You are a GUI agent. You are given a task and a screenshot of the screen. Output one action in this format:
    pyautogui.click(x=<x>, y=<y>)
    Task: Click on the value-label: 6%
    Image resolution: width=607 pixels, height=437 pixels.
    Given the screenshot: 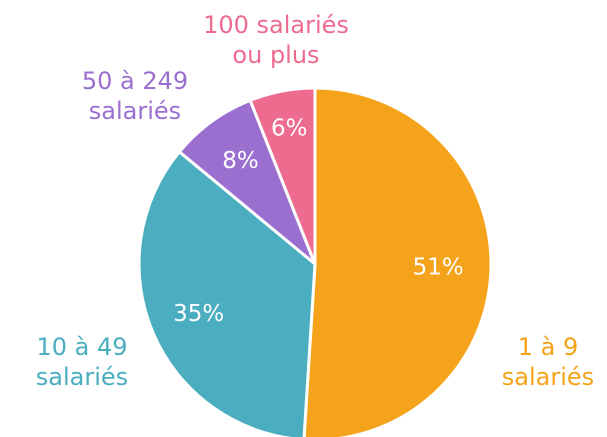 What is the action you would take?
    pyautogui.click(x=289, y=129)
    